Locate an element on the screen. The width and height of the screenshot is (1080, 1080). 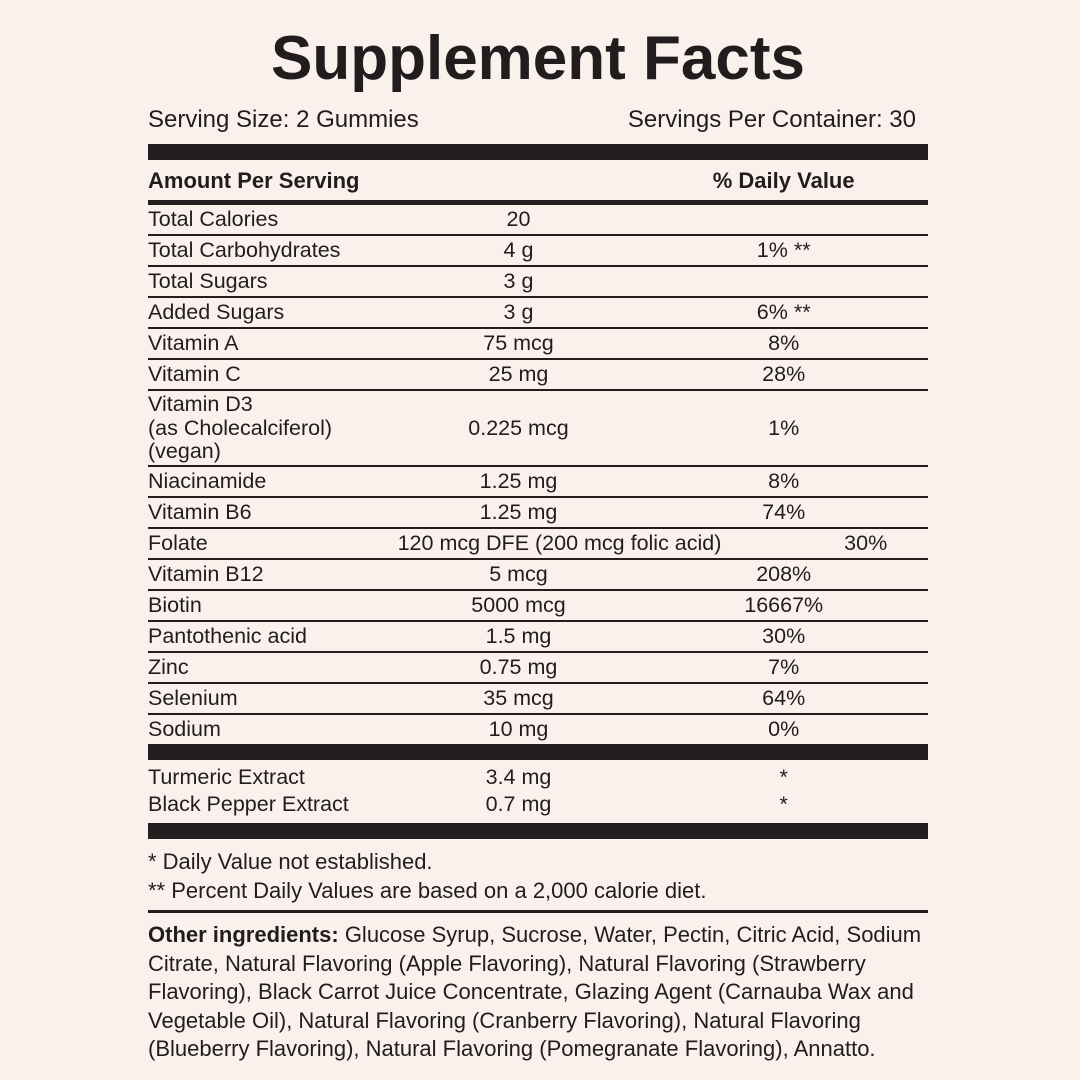
nutrient-amount-cell: 0.7 mg is located at coordinates (519, 804).